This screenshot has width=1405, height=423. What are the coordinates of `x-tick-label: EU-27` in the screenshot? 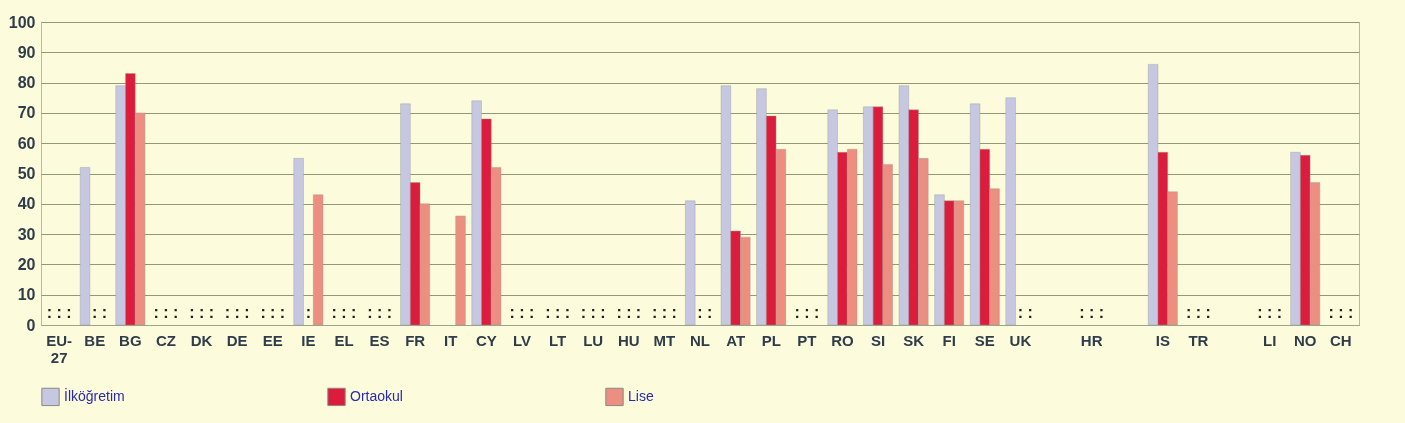 It's located at (59, 348).